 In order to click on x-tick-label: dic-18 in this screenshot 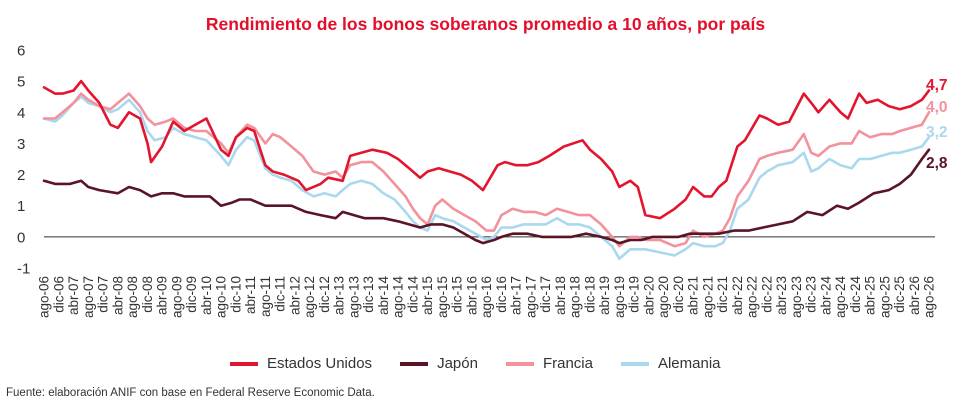, I will do `click(589, 294)`.